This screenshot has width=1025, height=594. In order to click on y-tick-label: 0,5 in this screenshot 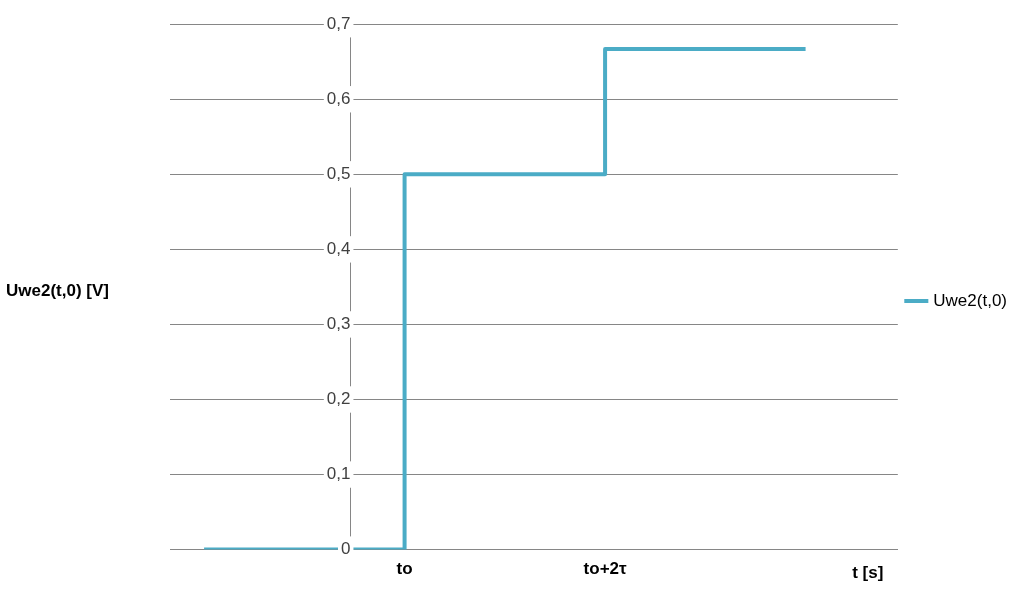, I will do `click(338, 173)`.